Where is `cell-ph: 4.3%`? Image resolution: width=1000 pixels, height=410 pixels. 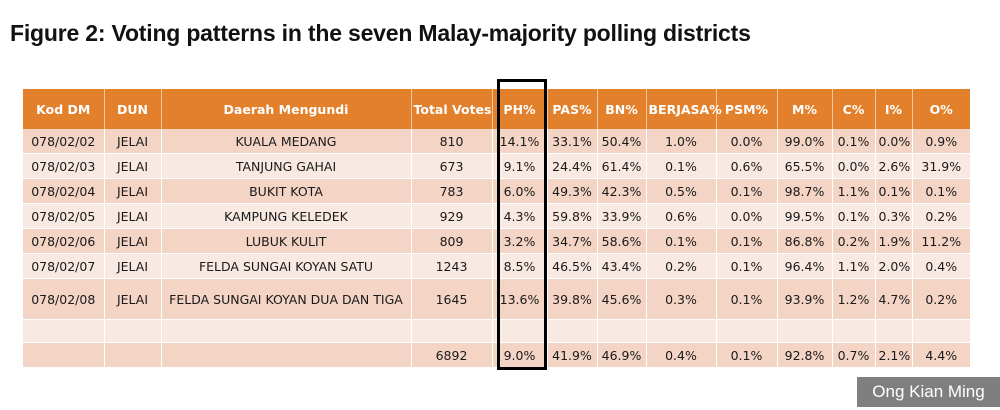 cell-ph: 4.3% is located at coordinates (520, 216).